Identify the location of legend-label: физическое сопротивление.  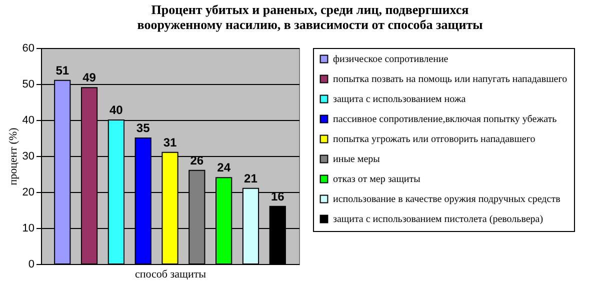
(391, 59).